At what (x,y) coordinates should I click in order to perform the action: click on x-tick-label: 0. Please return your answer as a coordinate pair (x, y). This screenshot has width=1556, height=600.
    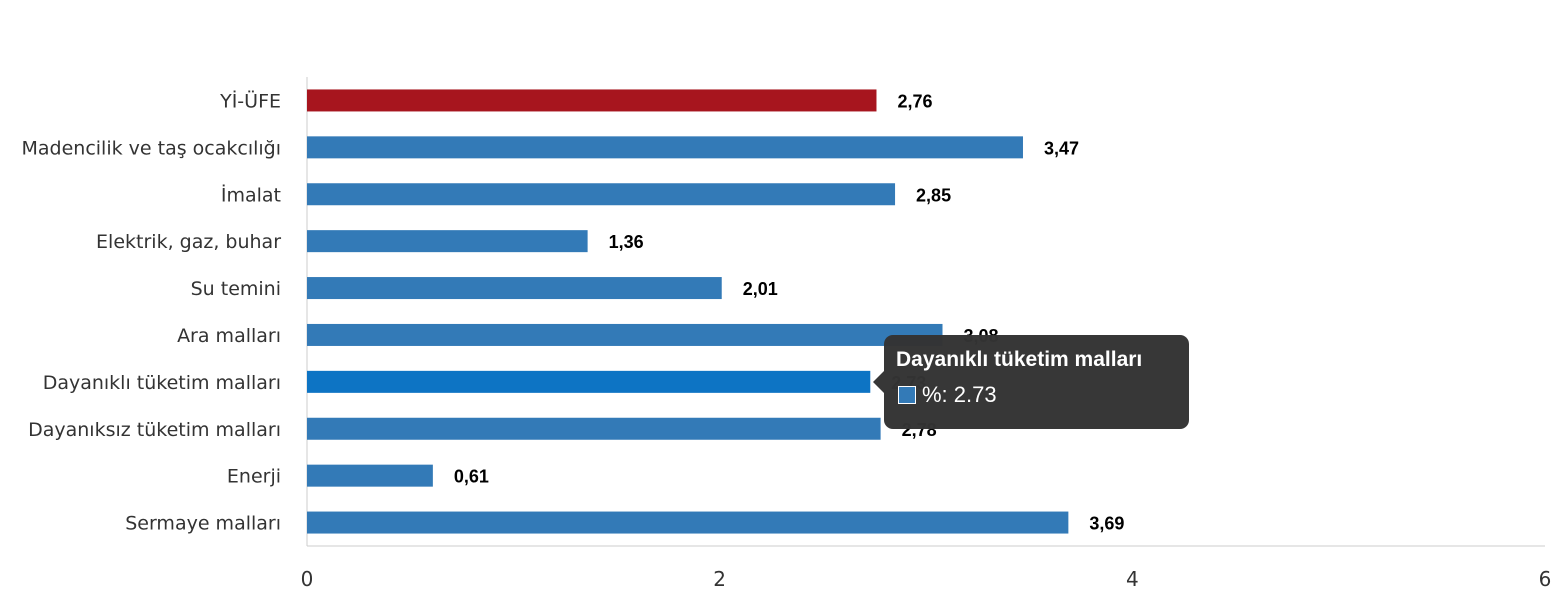
    Looking at the image, I should click on (307, 579).